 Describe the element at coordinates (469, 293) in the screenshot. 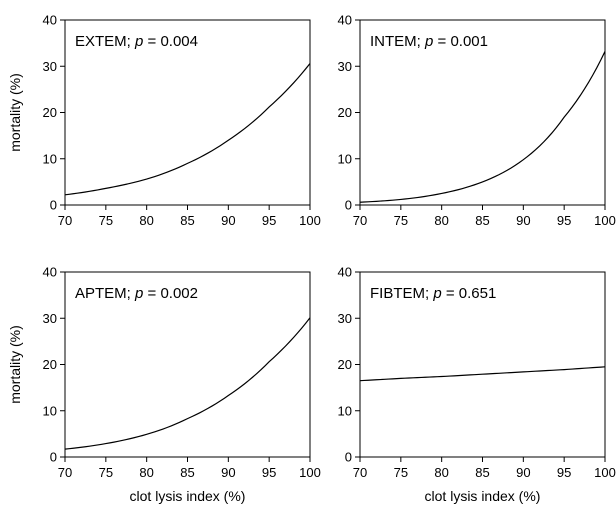

I see `panel-label-p-value: = 0.651` at that location.